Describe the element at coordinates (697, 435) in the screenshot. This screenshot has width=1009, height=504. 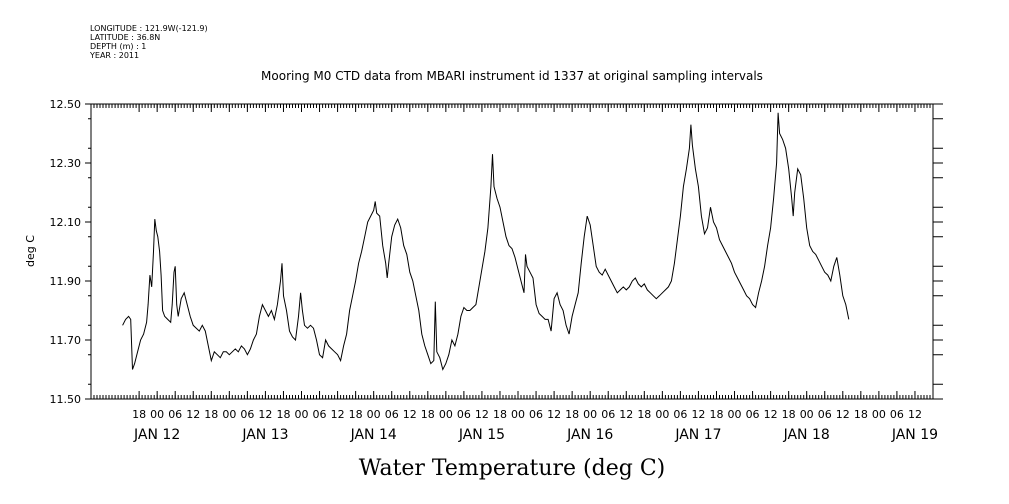
I see `x-day-label: JAN 17` at that location.